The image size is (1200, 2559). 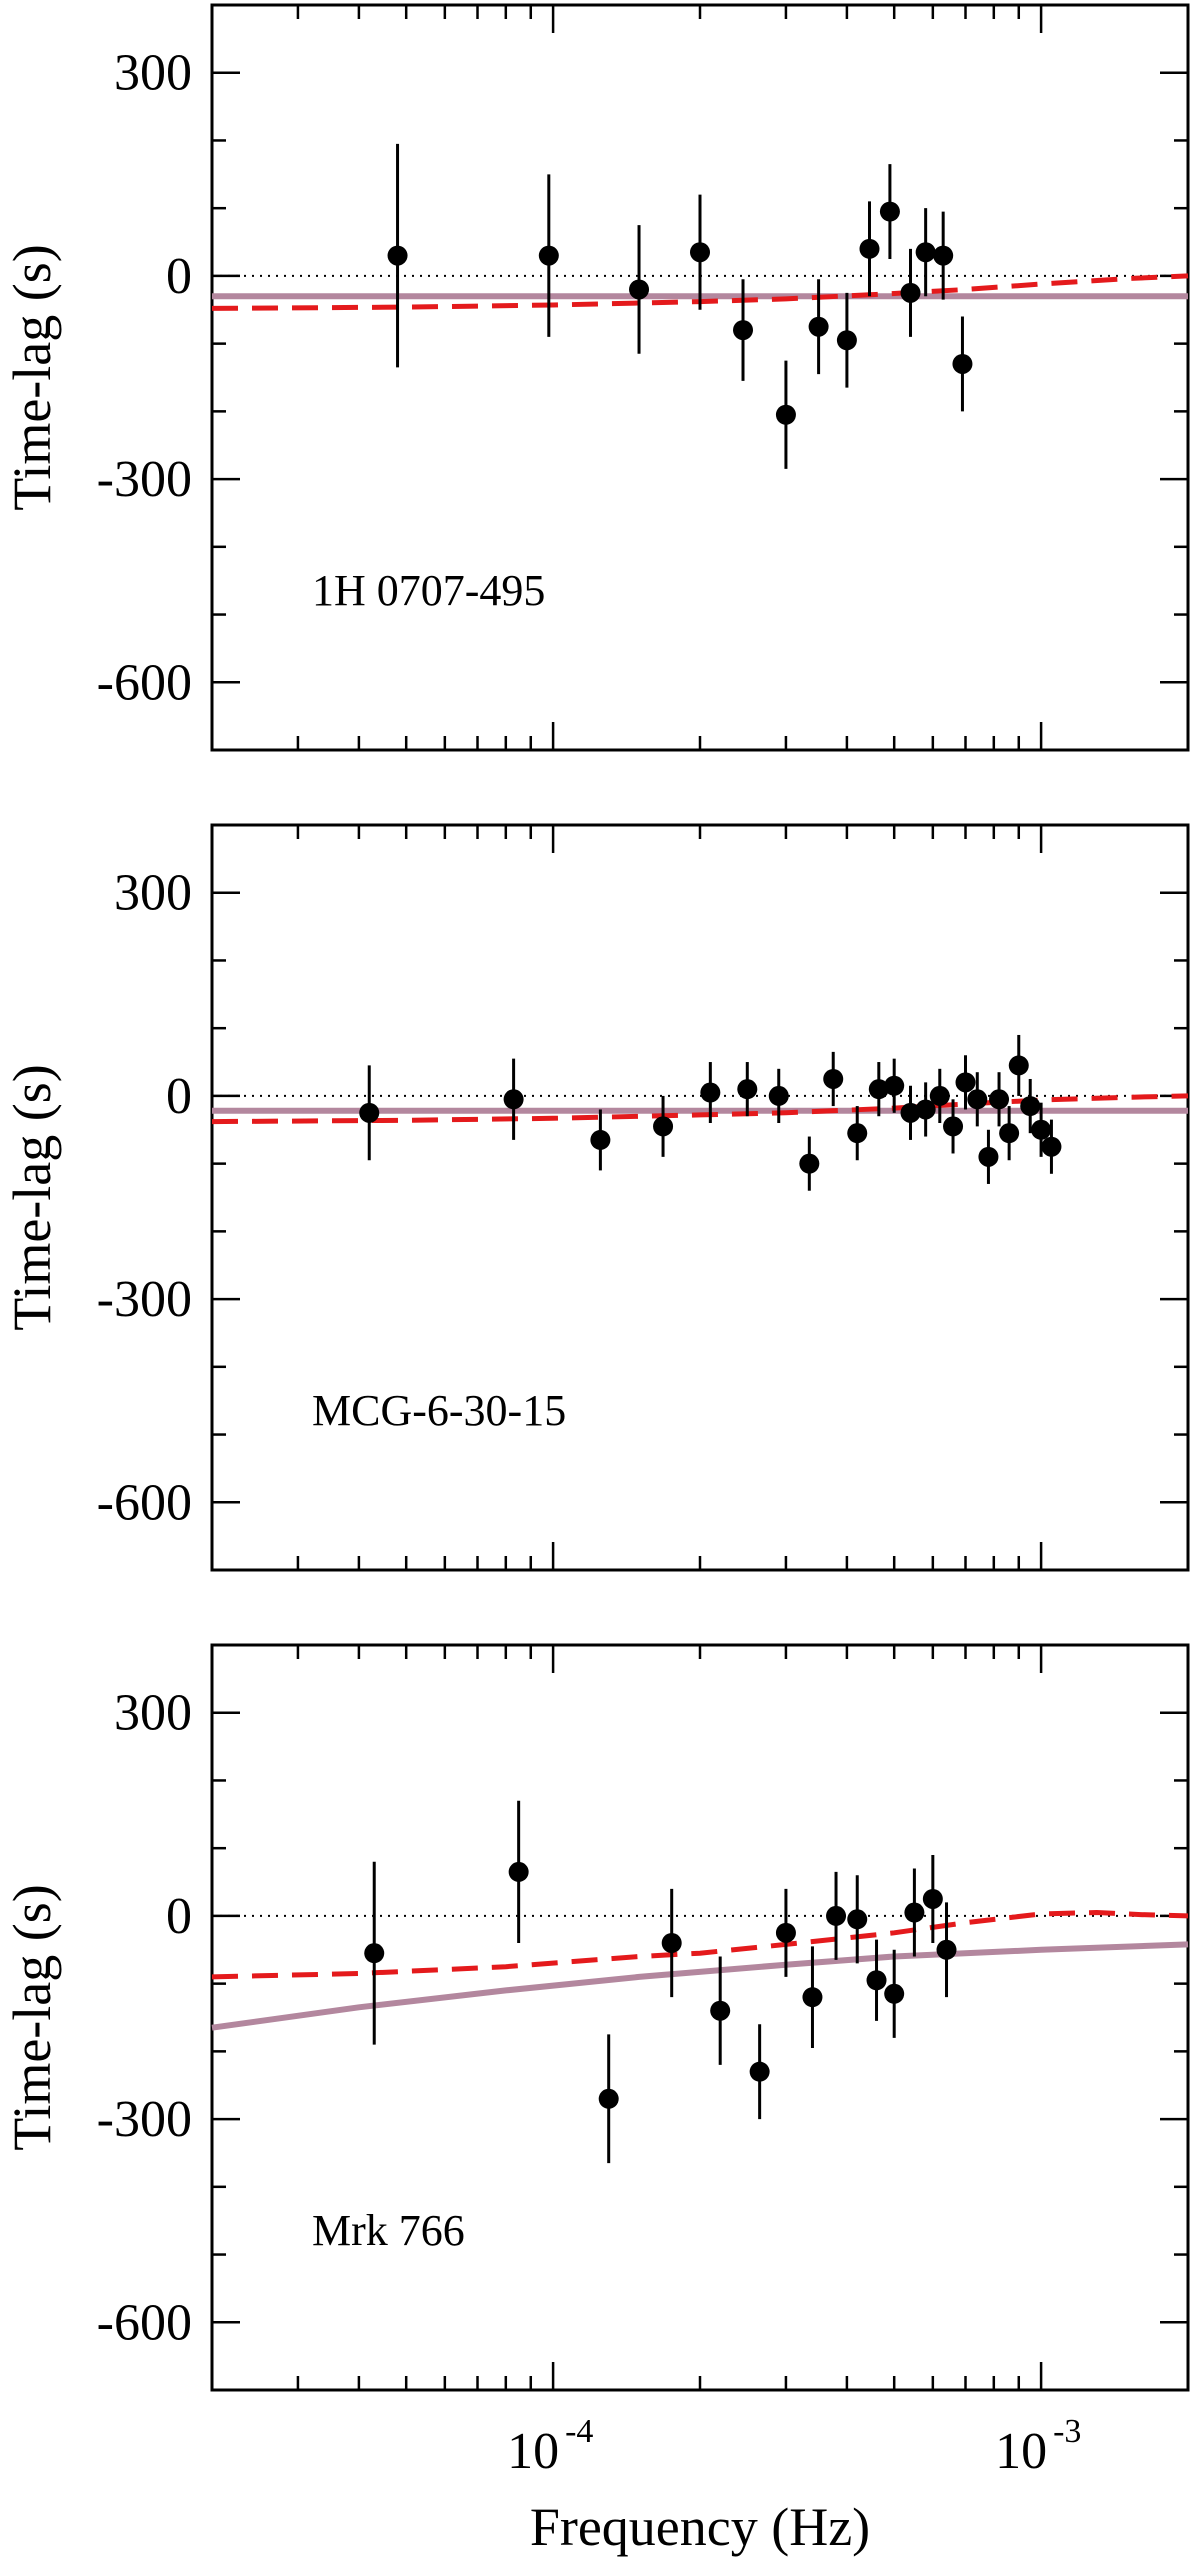 I want to click on dashed-model-line, so click(x=700, y=1944).